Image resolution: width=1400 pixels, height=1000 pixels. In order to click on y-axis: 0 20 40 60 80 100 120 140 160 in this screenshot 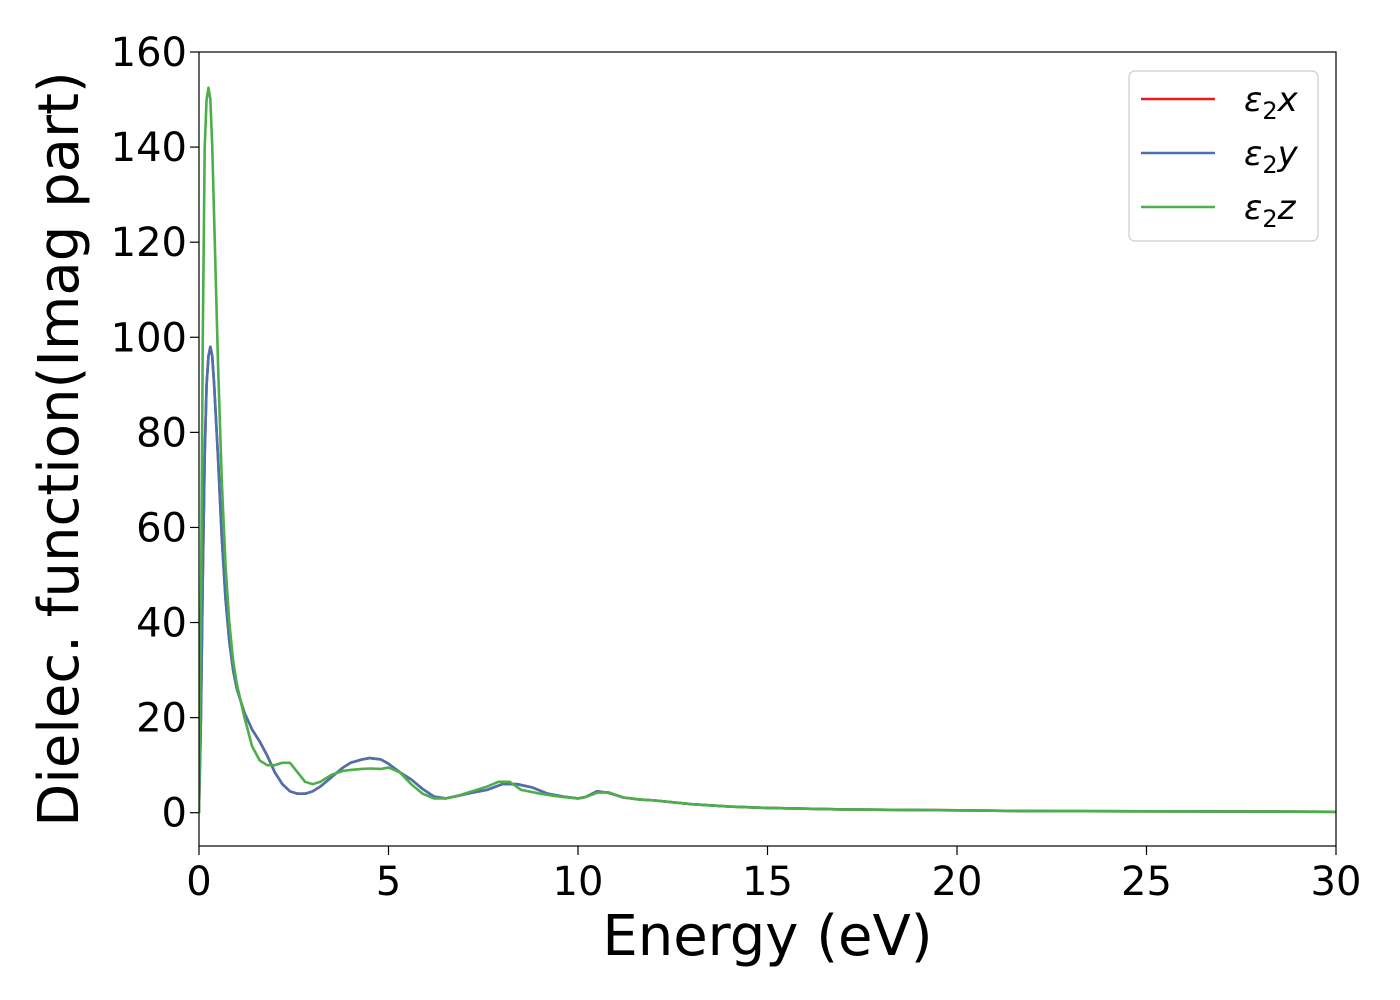, I will do `click(155, 433)`.